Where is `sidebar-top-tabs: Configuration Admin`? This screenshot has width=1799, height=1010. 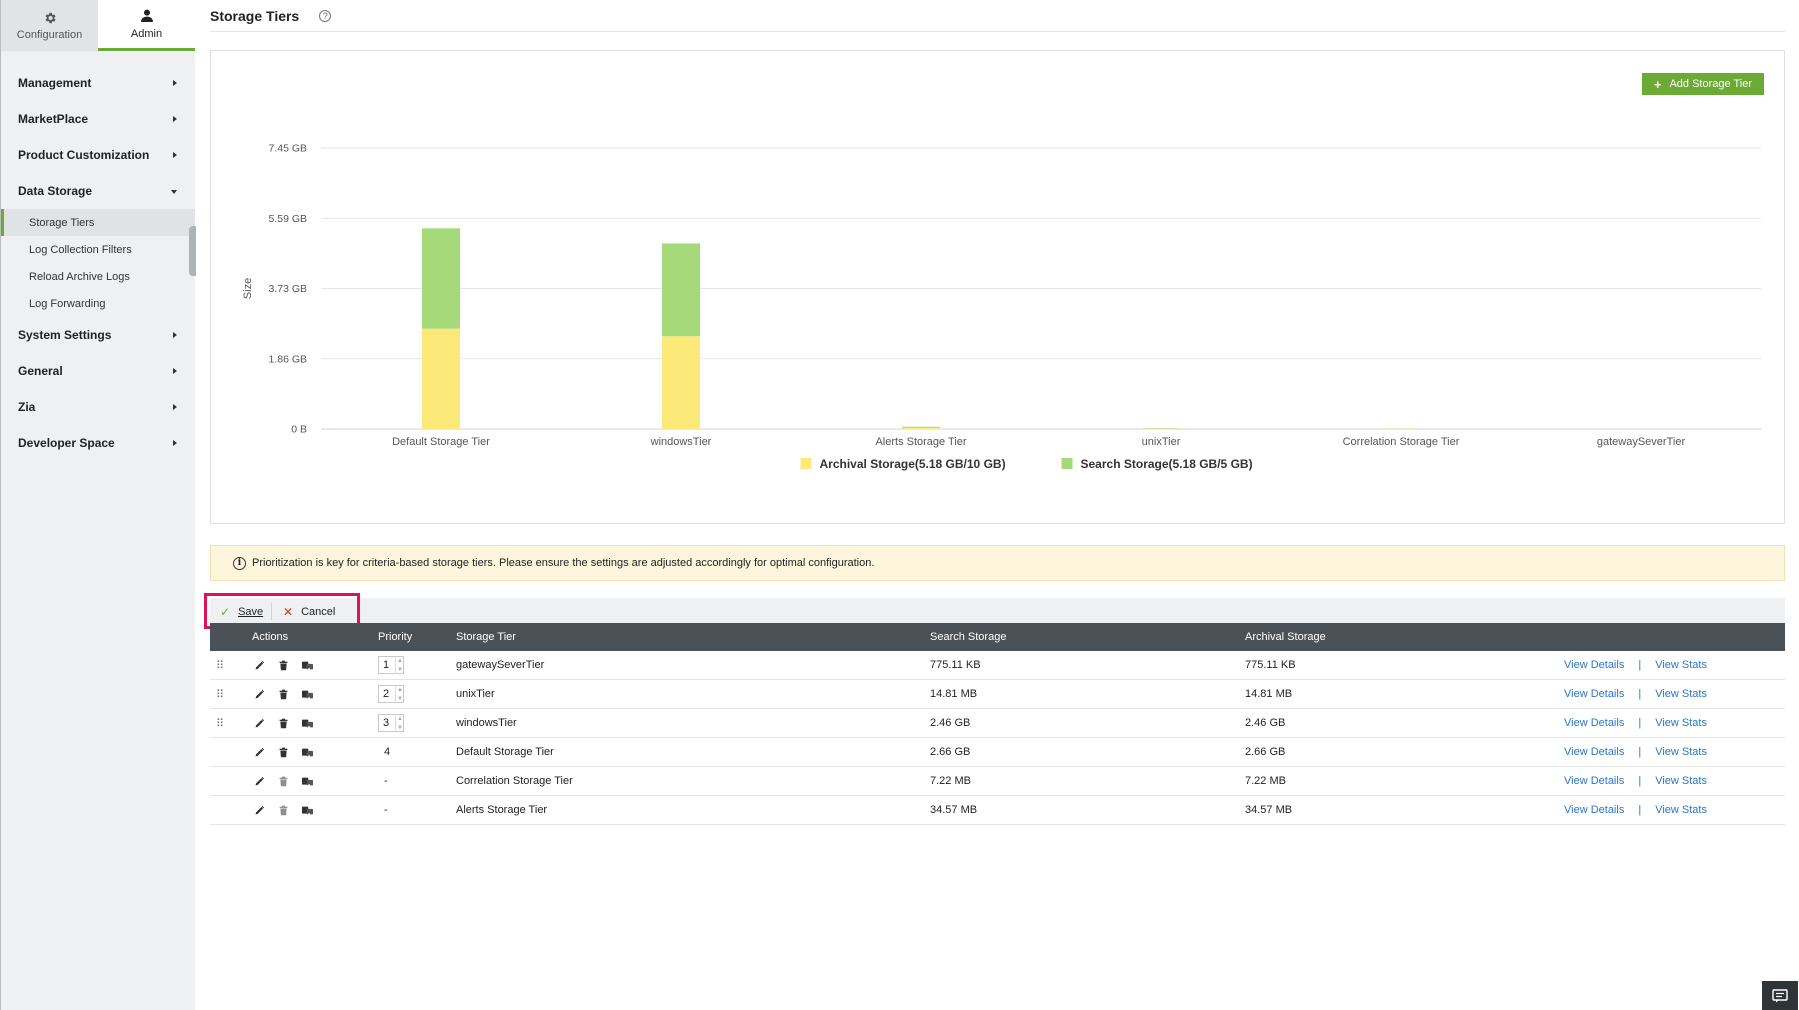 sidebar-top-tabs: Configuration Admin is located at coordinates (98, 25).